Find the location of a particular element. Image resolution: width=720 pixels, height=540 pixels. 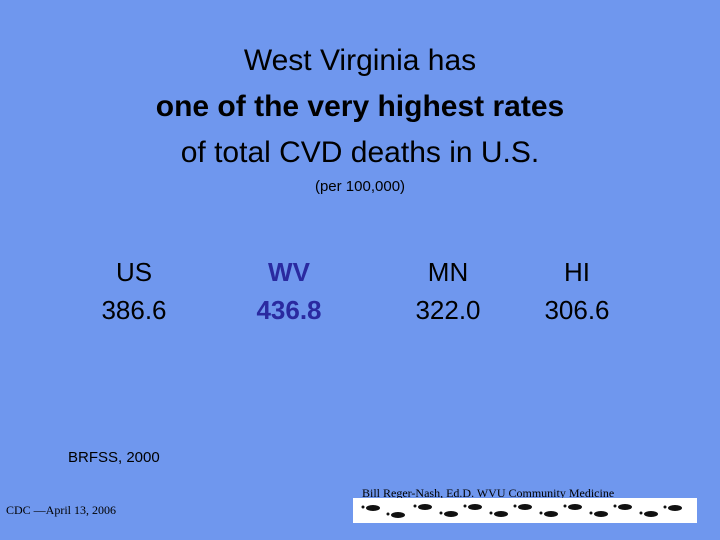

title-line-1: West Virginia has is located at coordinates (360, 60).